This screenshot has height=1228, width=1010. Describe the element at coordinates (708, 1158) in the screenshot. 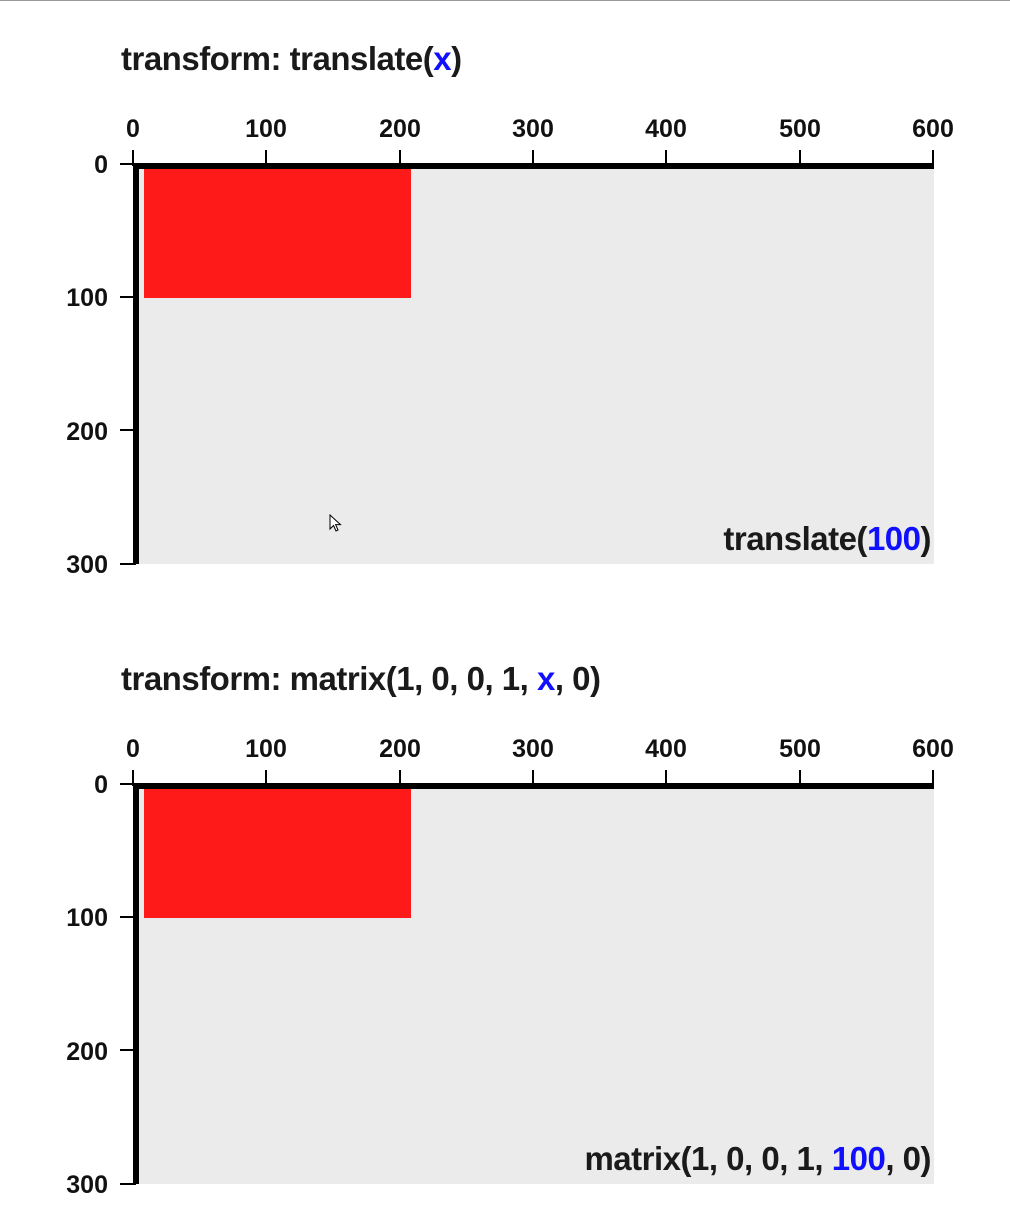

I see `caption-prefix: matrix(1, 0, 0, 1,` at that location.